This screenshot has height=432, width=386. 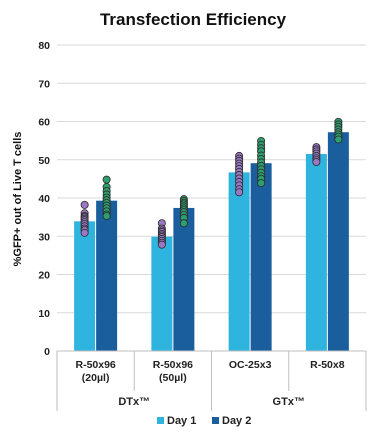 What do you see at coordinates (18, 199) in the screenshot?
I see `y-axis-label: %GFP+ out of Live T cells` at bounding box center [18, 199].